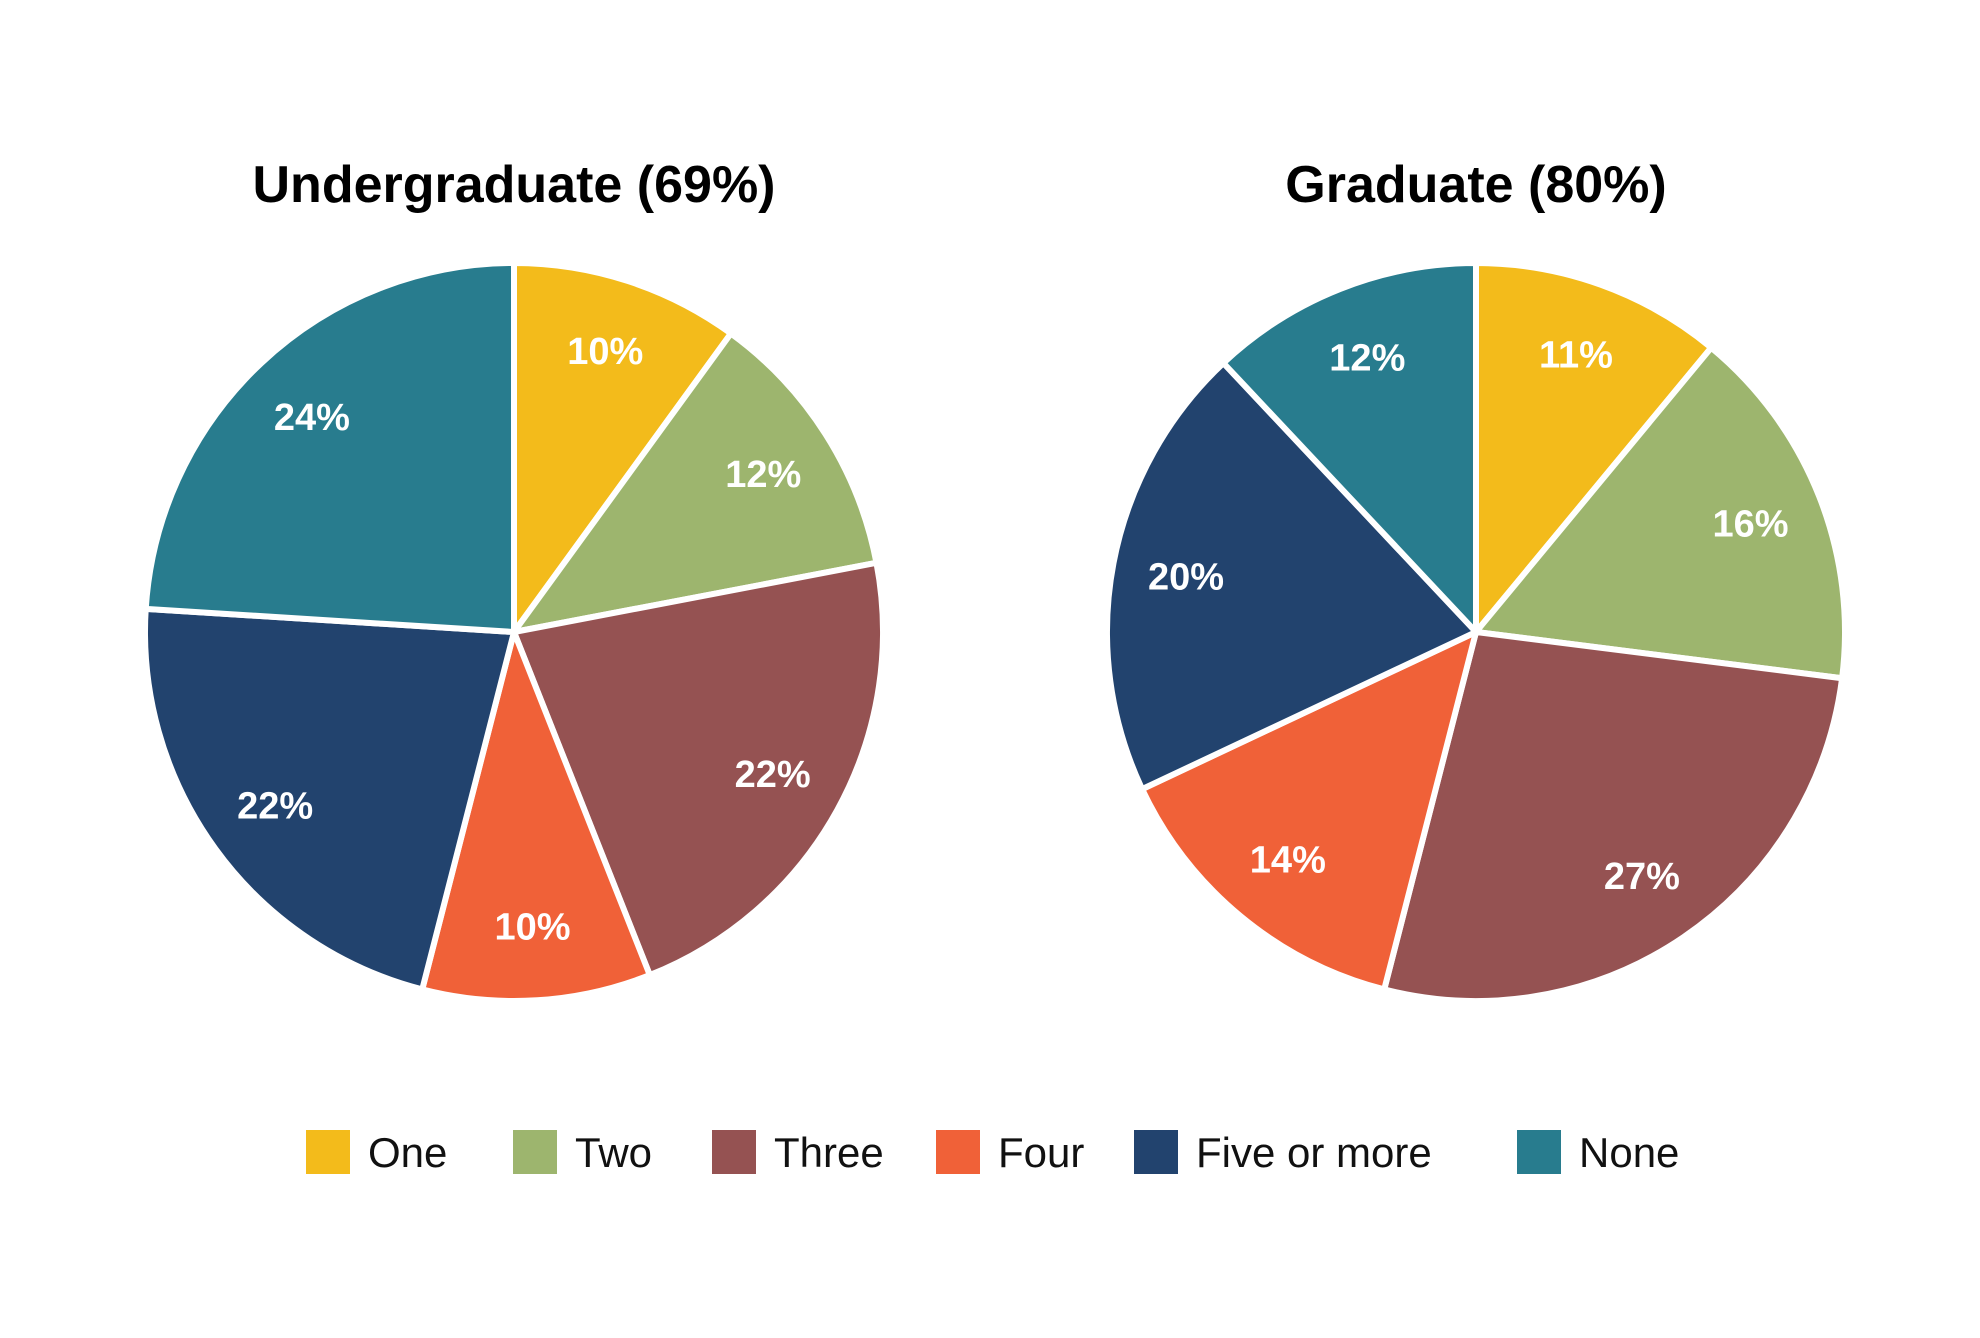 The height and width of the screenshot is (1338, 1980). What do you see at coordinates (1475, 185) in the screenshot?
I see `chart-title-graduate: Graduate (80%)` at bounding box center [1475, 185].